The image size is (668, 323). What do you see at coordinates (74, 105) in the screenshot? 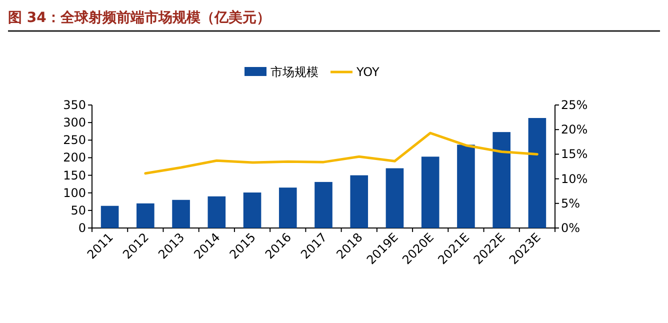
I see `y-tick-label: 350` at bounding box center [74, 105].